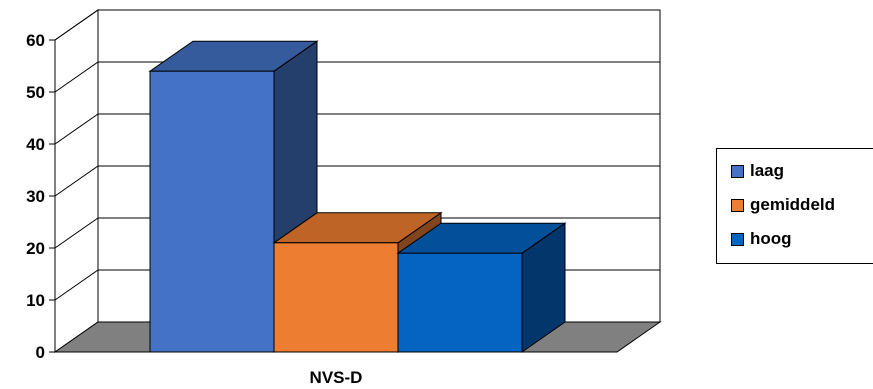 The width and height of the screenshot is (873, 389). Describe the element at coordinates (212, 211) in the screenshot. I see `bar-laag` at that location.